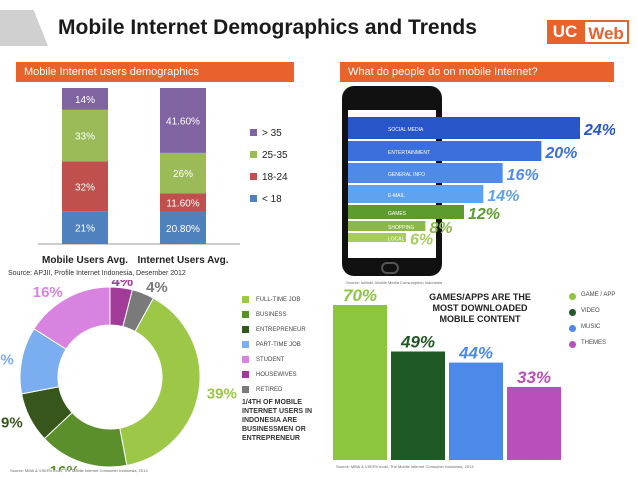  I want to click on activity-label-1: 20%, so click(560, 153).